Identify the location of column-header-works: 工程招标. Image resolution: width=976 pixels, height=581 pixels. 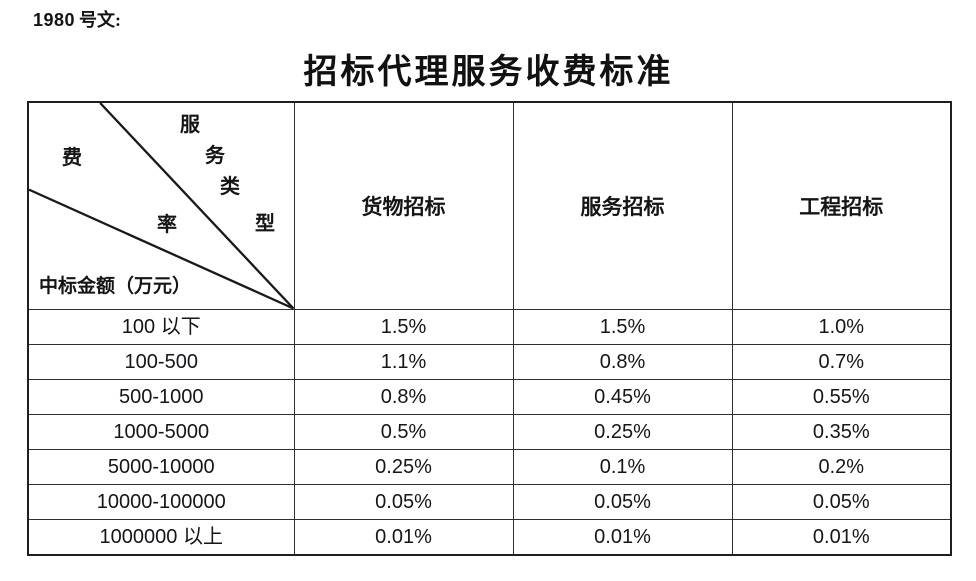
(841, 205).